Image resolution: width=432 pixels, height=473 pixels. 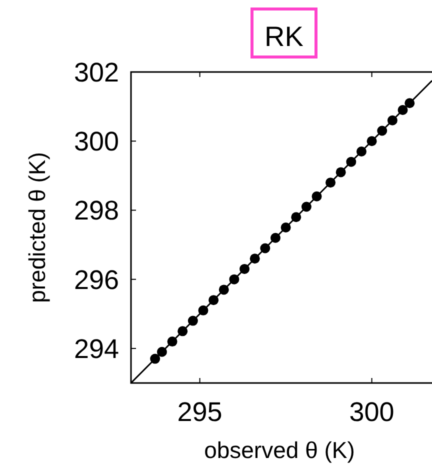 I want to click on y-tick-label: 302, so click(x=96, y=72).